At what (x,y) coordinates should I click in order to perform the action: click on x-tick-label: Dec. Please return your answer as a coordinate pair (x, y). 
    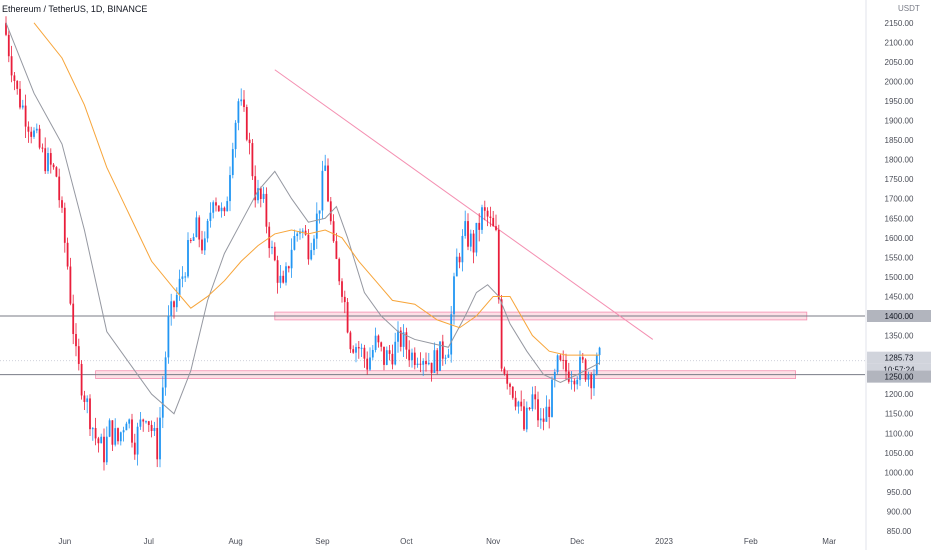
    Looking at the image, I should click on (577, 541).